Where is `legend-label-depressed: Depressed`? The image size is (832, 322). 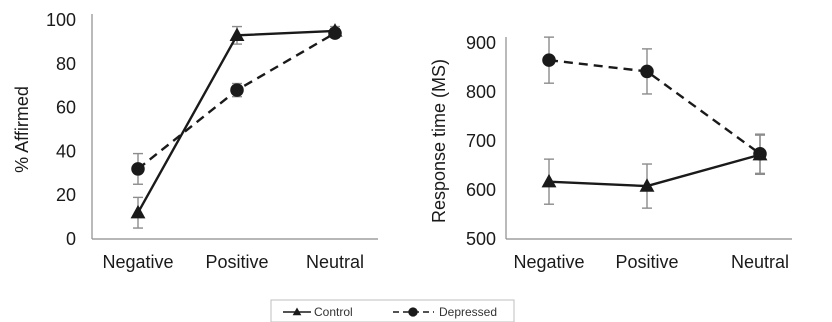 legend-label-depressed: Depressed is located at coordinates (468, 312).